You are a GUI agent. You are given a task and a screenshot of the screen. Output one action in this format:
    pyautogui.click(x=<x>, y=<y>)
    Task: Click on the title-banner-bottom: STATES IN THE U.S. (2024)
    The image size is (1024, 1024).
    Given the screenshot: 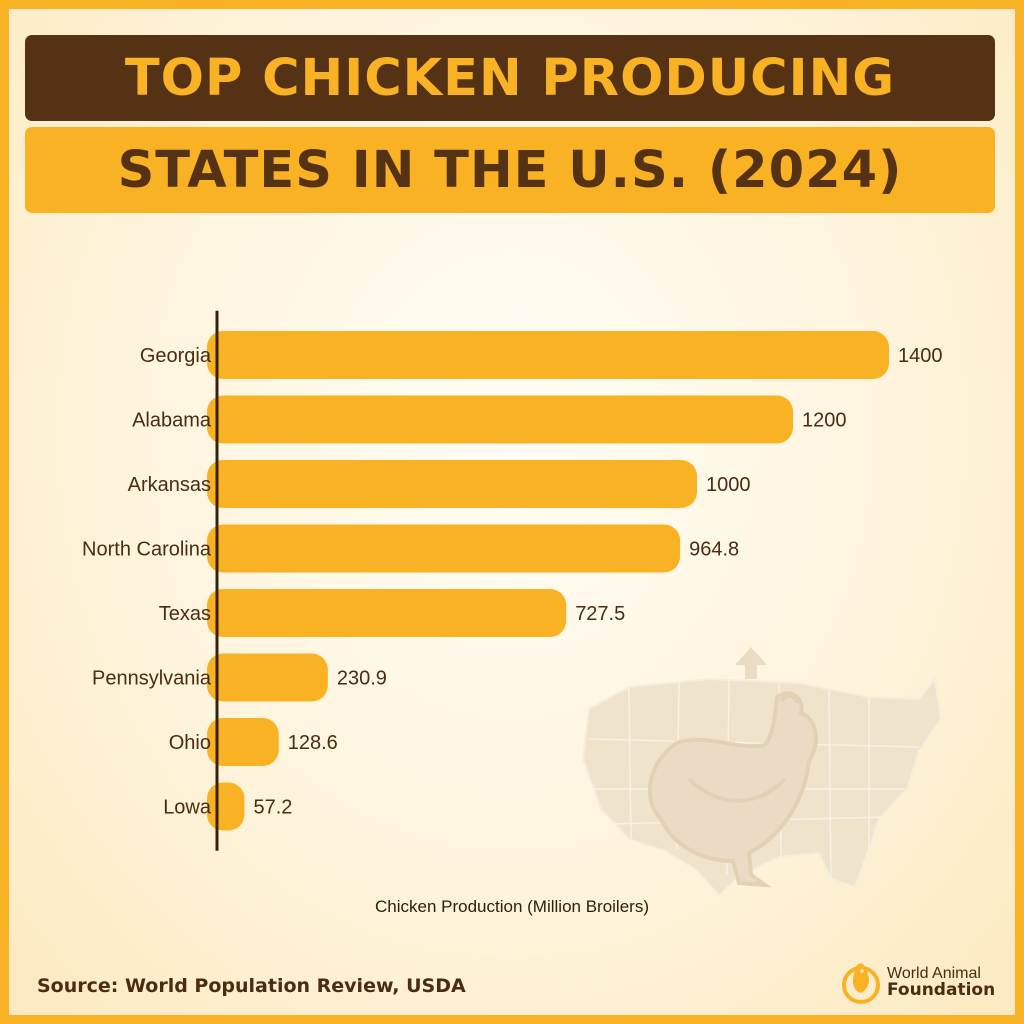 What is the action you would take?
    pyautogui.click(x=510, y=170)
    